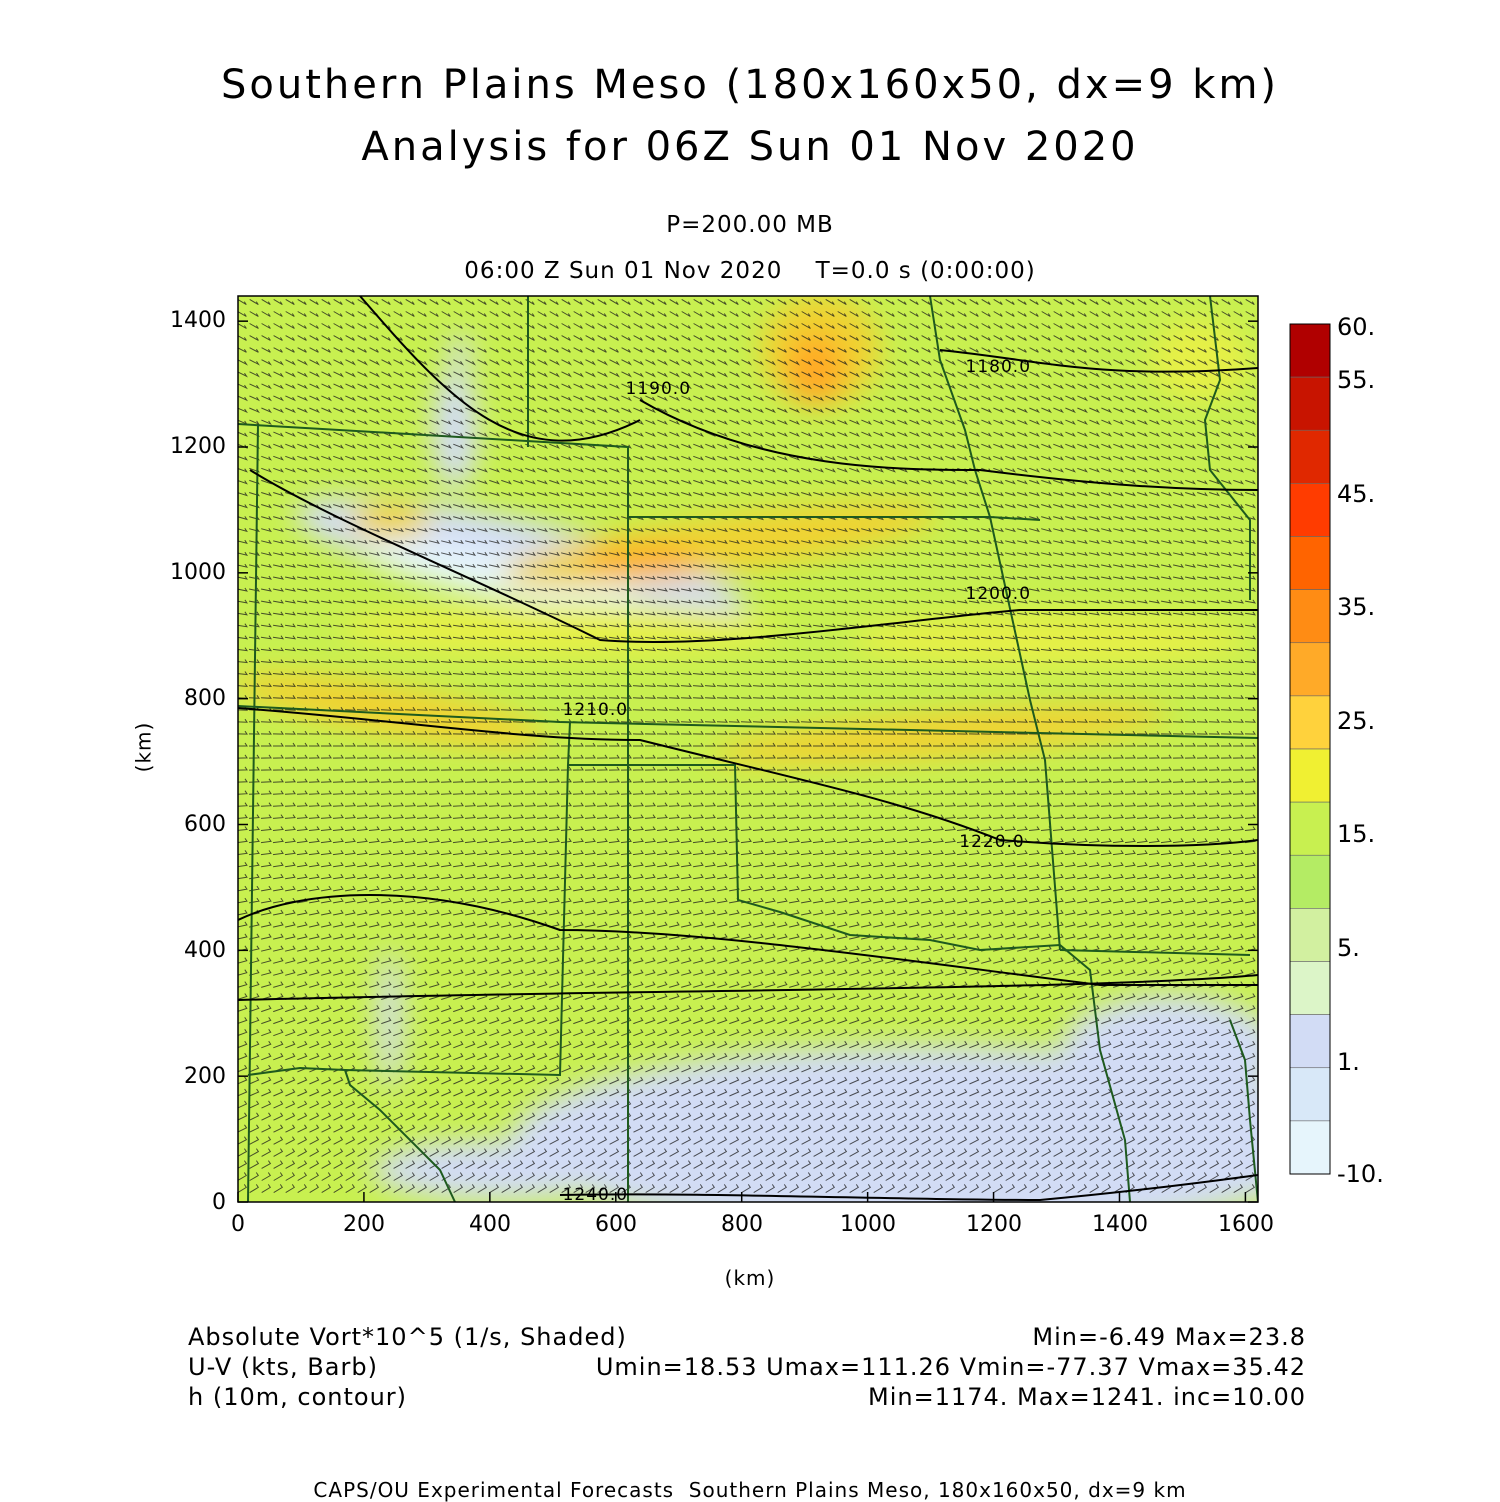  I want to click on y-tick-label: 400, so click(205, 950).